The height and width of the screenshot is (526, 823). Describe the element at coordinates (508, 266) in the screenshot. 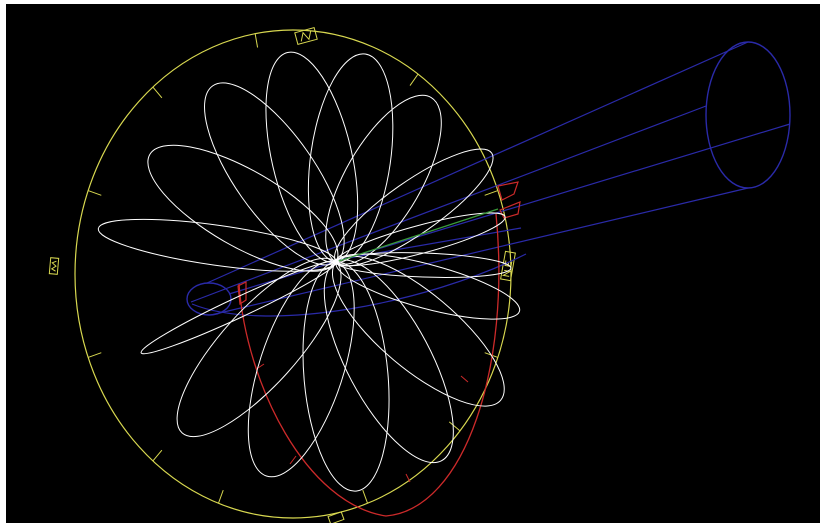

I see `compass-label-right` at that location.